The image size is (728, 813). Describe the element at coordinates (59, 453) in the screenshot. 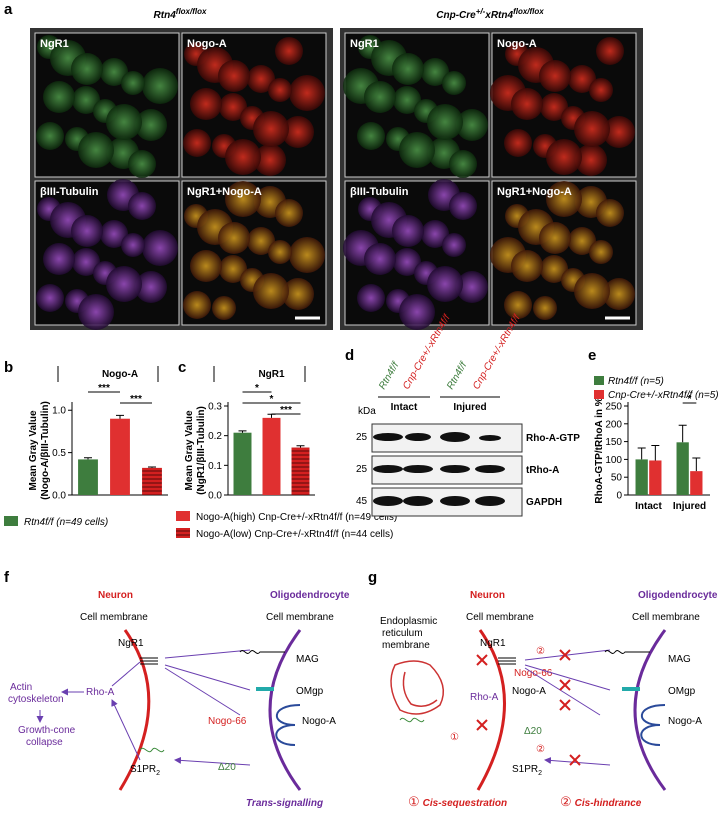

I see `y-tick-label: 0.5` at that location.